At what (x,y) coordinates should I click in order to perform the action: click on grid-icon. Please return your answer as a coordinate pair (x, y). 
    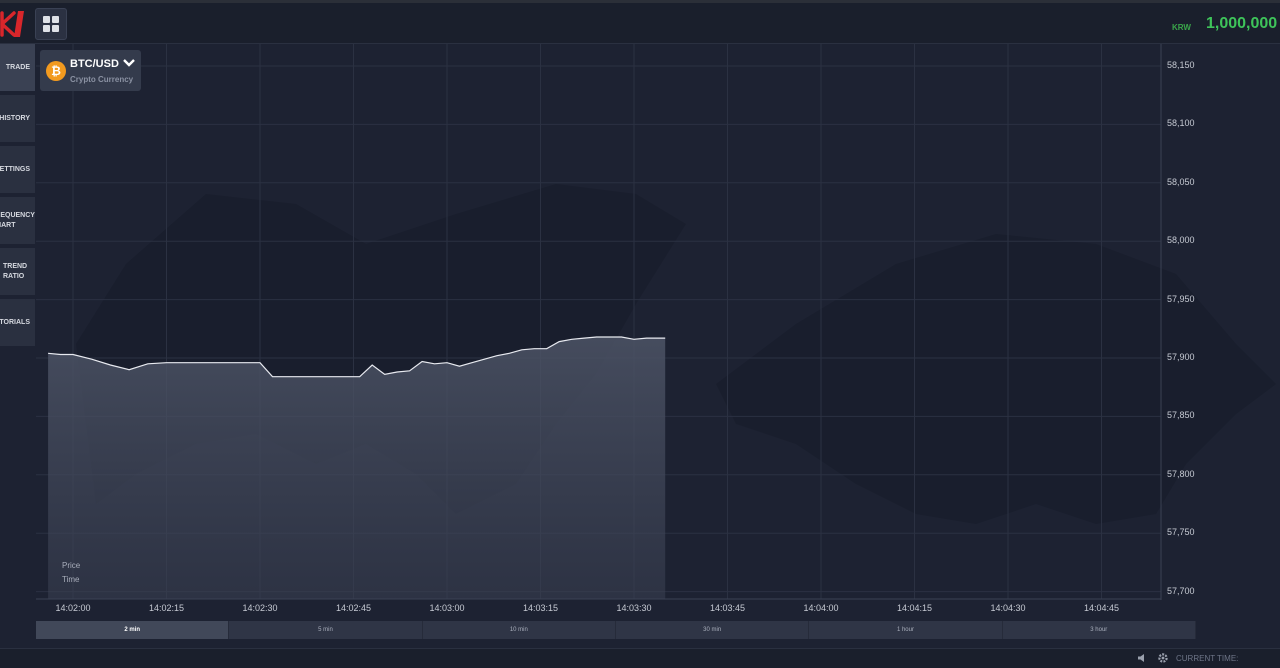
    Looking at the image, I should click on (51, 24).